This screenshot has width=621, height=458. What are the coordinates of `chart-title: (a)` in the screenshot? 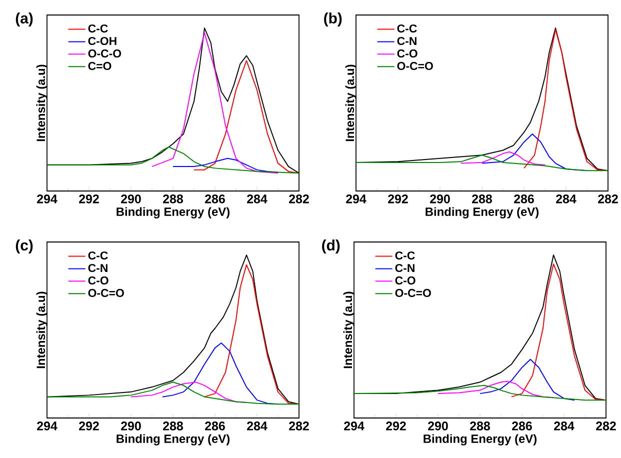 It's located at (24, 19).